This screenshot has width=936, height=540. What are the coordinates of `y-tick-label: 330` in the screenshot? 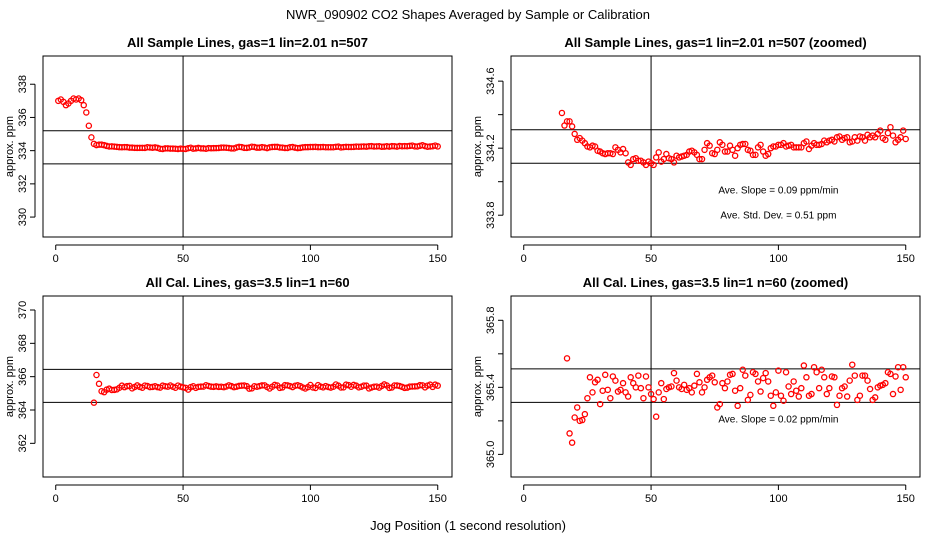 It's located at (23, 217).